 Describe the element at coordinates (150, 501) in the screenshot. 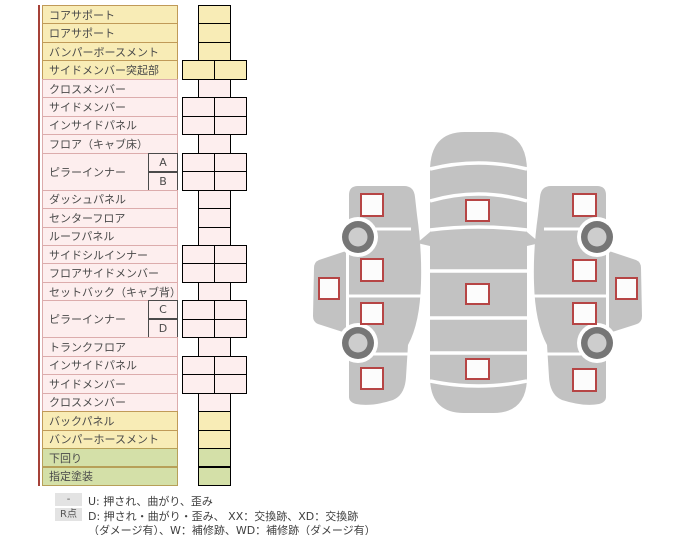

I see `legend-text: U: 押され、曲がり、歪み` at that location.